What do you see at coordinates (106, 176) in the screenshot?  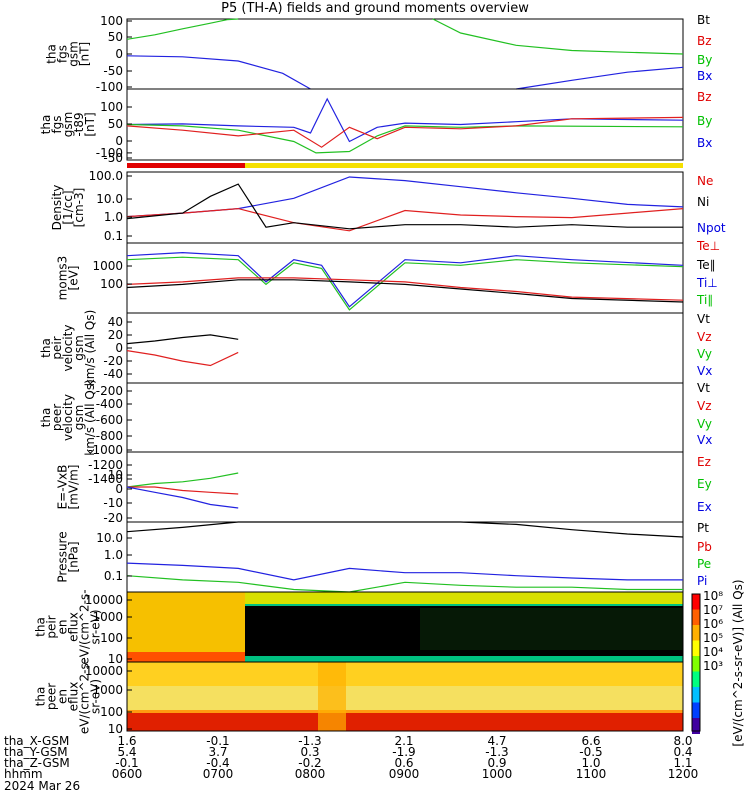 I see `y-tick-label: 100.0` at bounding box center [106, 176].